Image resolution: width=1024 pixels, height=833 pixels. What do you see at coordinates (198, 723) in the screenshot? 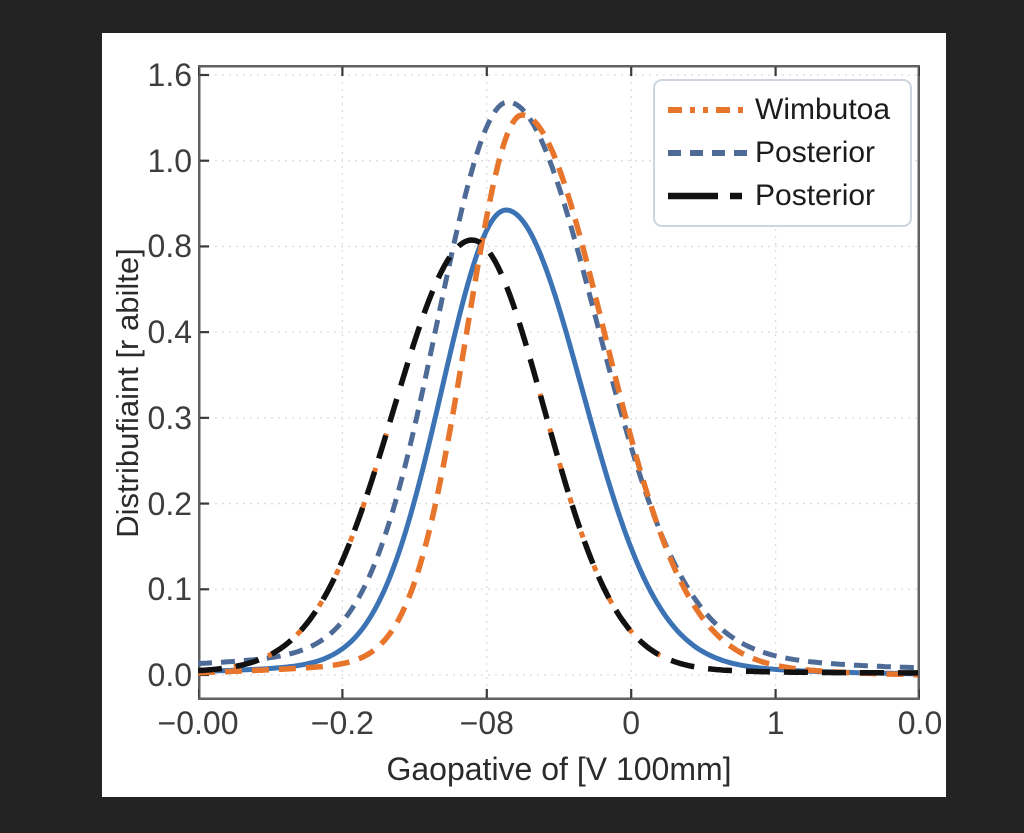
I see `x-tick-label: −0.00` at bounding box center [198, 723].